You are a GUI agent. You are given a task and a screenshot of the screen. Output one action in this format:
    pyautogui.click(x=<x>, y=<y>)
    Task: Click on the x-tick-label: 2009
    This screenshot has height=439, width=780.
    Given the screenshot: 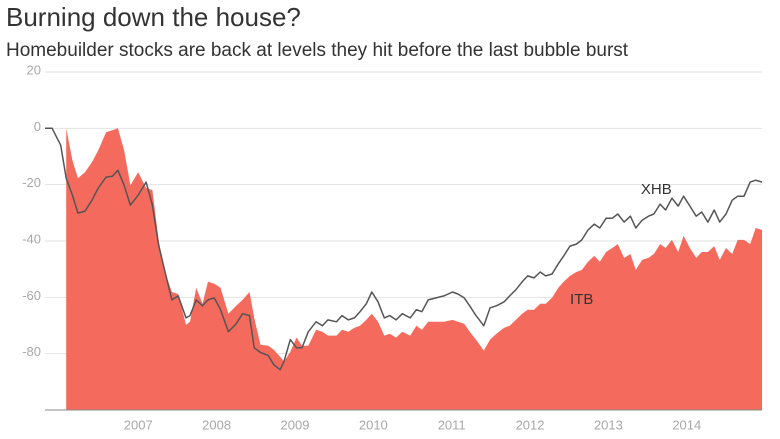 What is the action you would take?
    pyautogui.click(x=295, y=424)
    